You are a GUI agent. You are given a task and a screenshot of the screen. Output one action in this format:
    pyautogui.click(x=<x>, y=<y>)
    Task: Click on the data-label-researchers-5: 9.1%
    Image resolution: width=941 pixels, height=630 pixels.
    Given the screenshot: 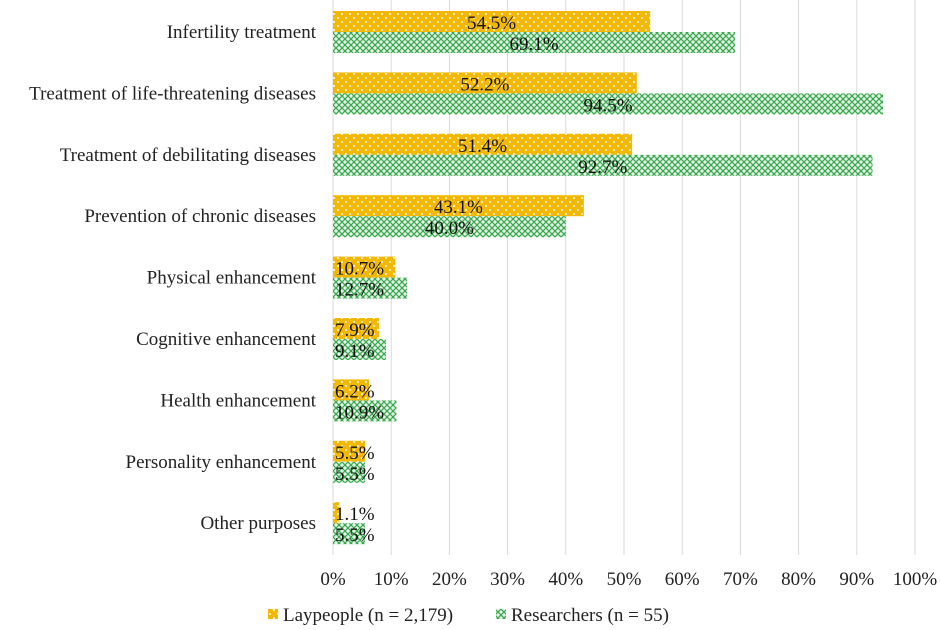 What is the action you would take?
    pyautogui.click(x=355, y=351)
    